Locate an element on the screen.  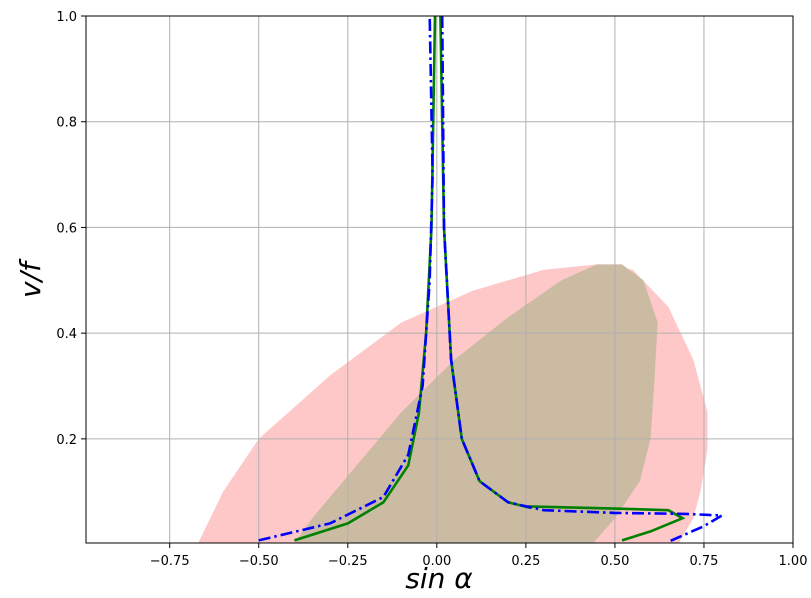
x-tick-label: −0.75 is located at coordinates (170, 561).